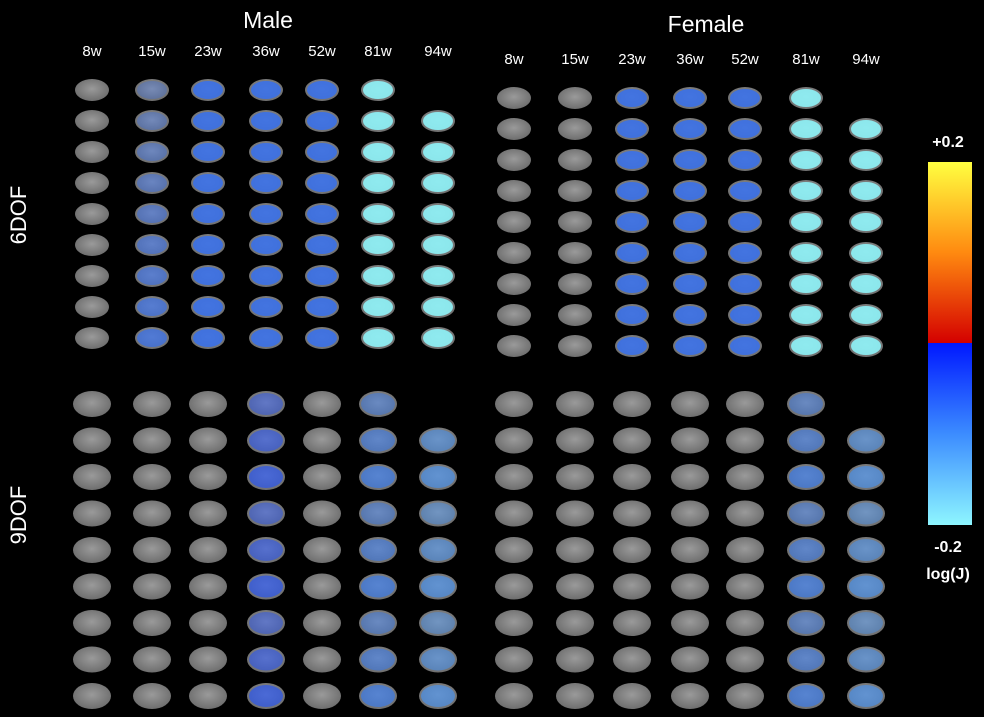 The height and width of the screenshot is (717, 984). Describe the element at coordinates (745, 59) in the screenshot. I see `week-label: 52w` at that location.